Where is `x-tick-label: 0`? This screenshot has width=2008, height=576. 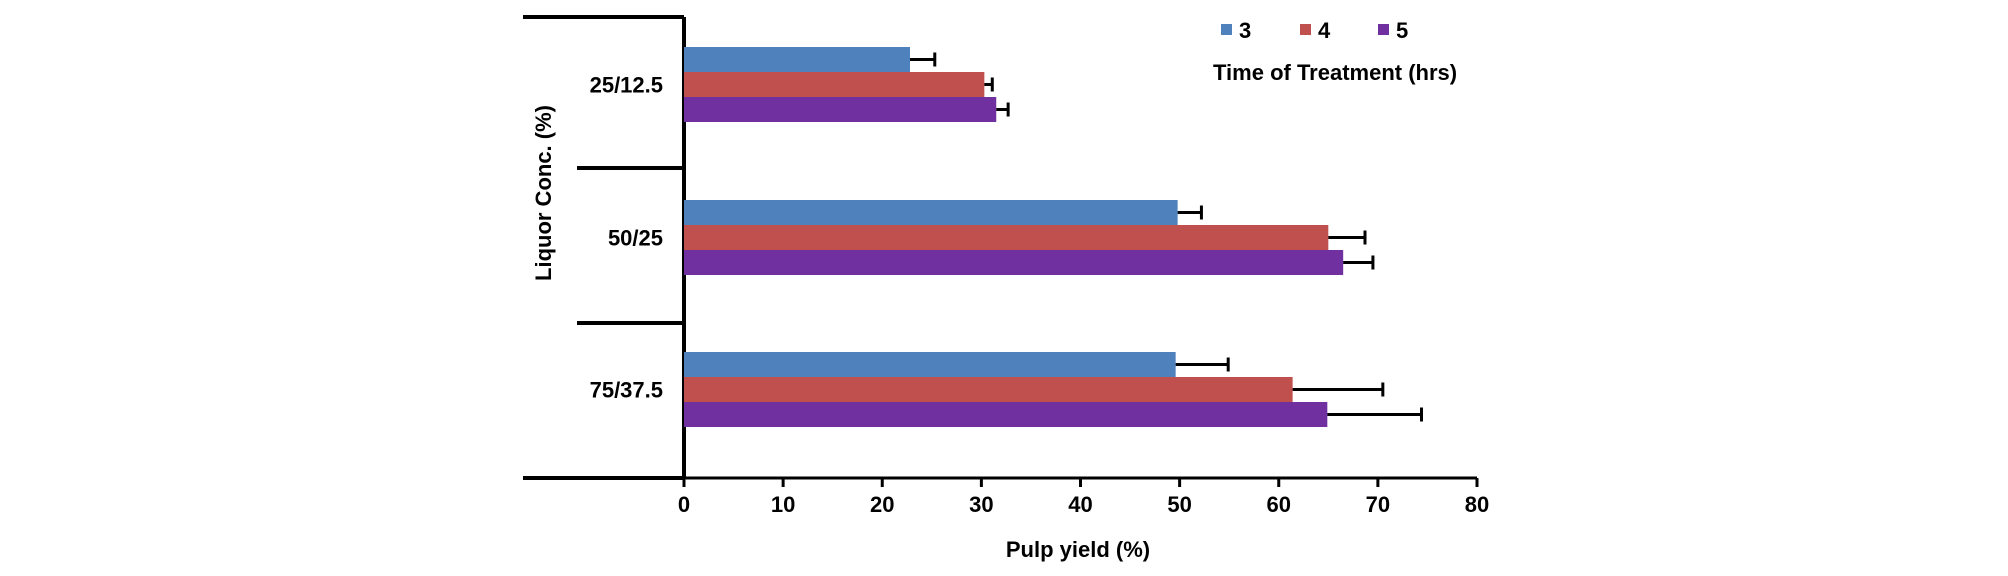
x-tick-label: 0 is located at coordinates (684, 504).